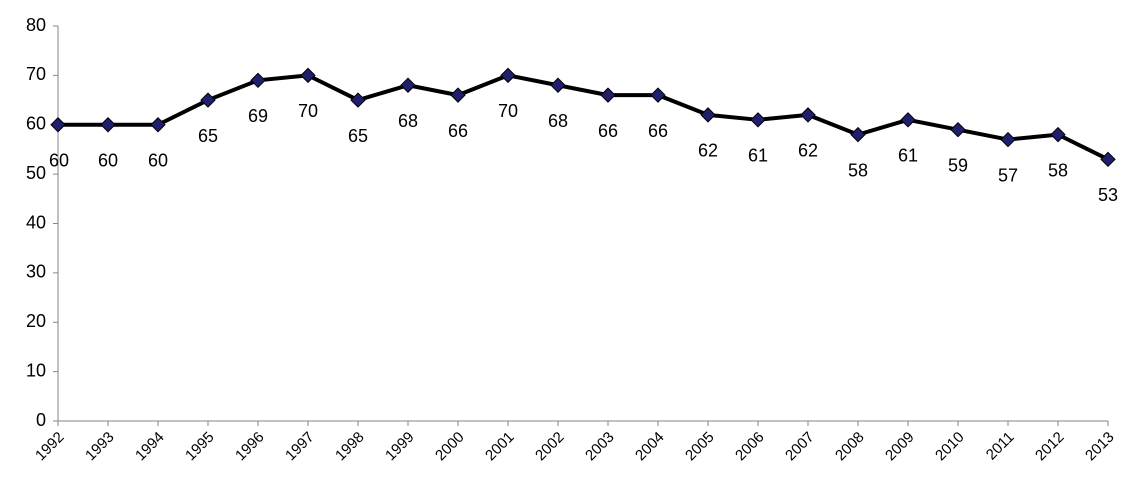 The height and width of the screenshot is (482, 1122). What do you see at coordinates (1008, 175) in the screenshot?
I see `data-label: 57` at bounding box center [1008, 175].